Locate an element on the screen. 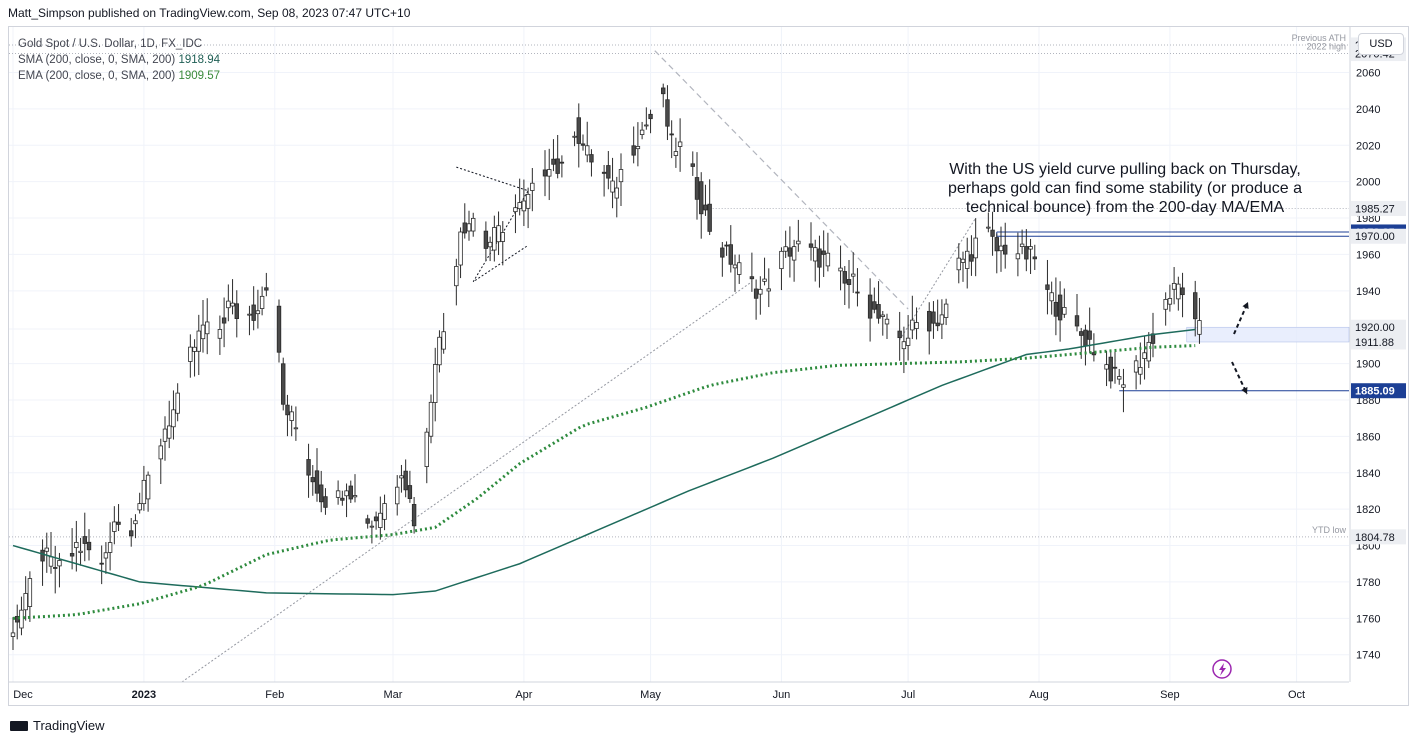 The image size is (1418, 745). footer: TradingView is located at coordinates (57, 725).